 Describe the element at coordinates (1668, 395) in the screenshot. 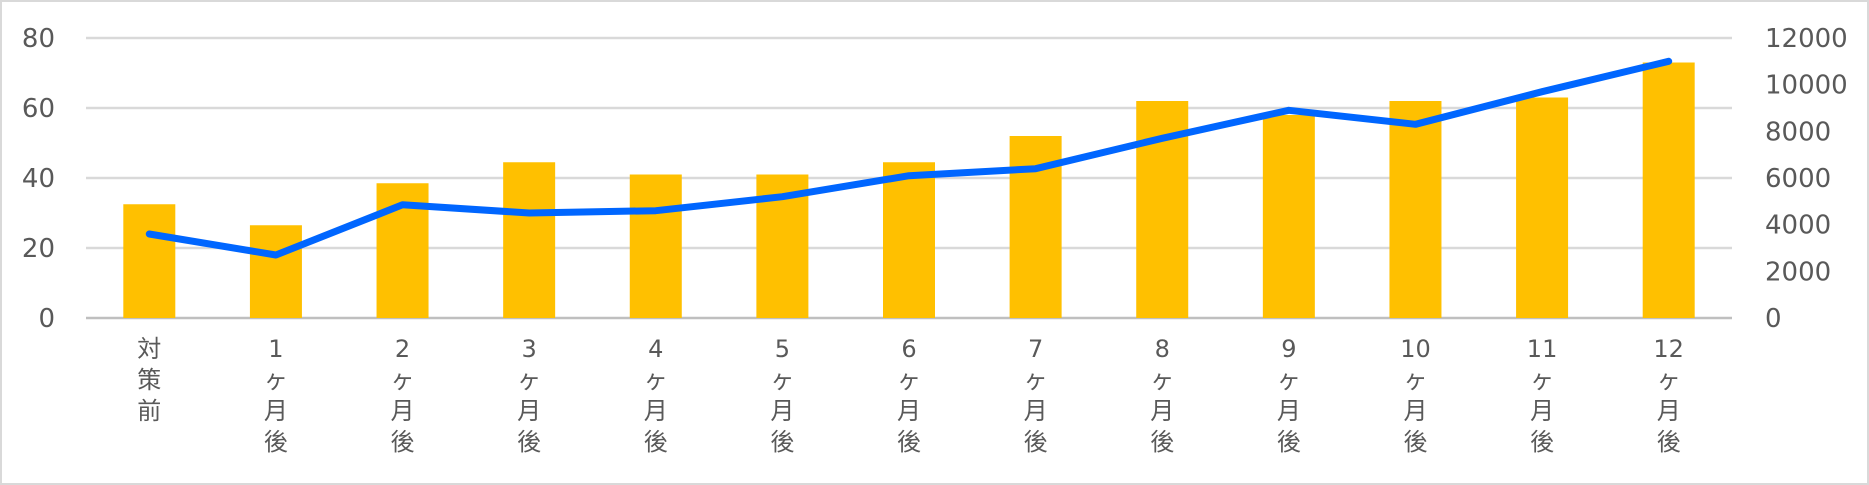

I see `category-label: 12 ヶ月後` at that location.